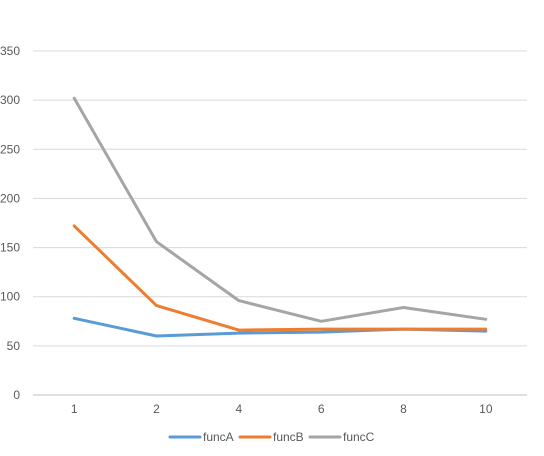 Image resolution: width=544 pixels, height=456 pixels. I want to click on x-tick-label: 6, so click(321, 409).